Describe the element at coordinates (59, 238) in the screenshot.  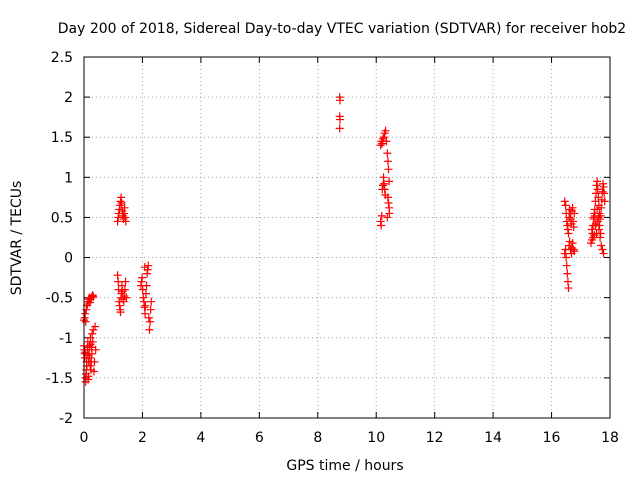
I see `y-tick-labels: -2 -1.5 -1 -0.5 0 0.5 1 1.5 2 2.5` at that location.